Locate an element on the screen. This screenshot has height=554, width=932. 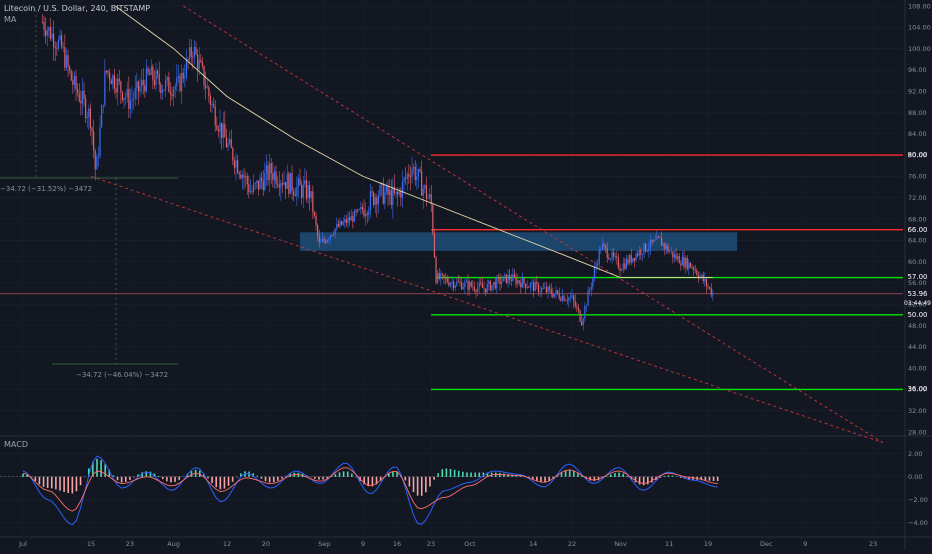
x-tick-label: Jul is located at coordinates (22, 544).